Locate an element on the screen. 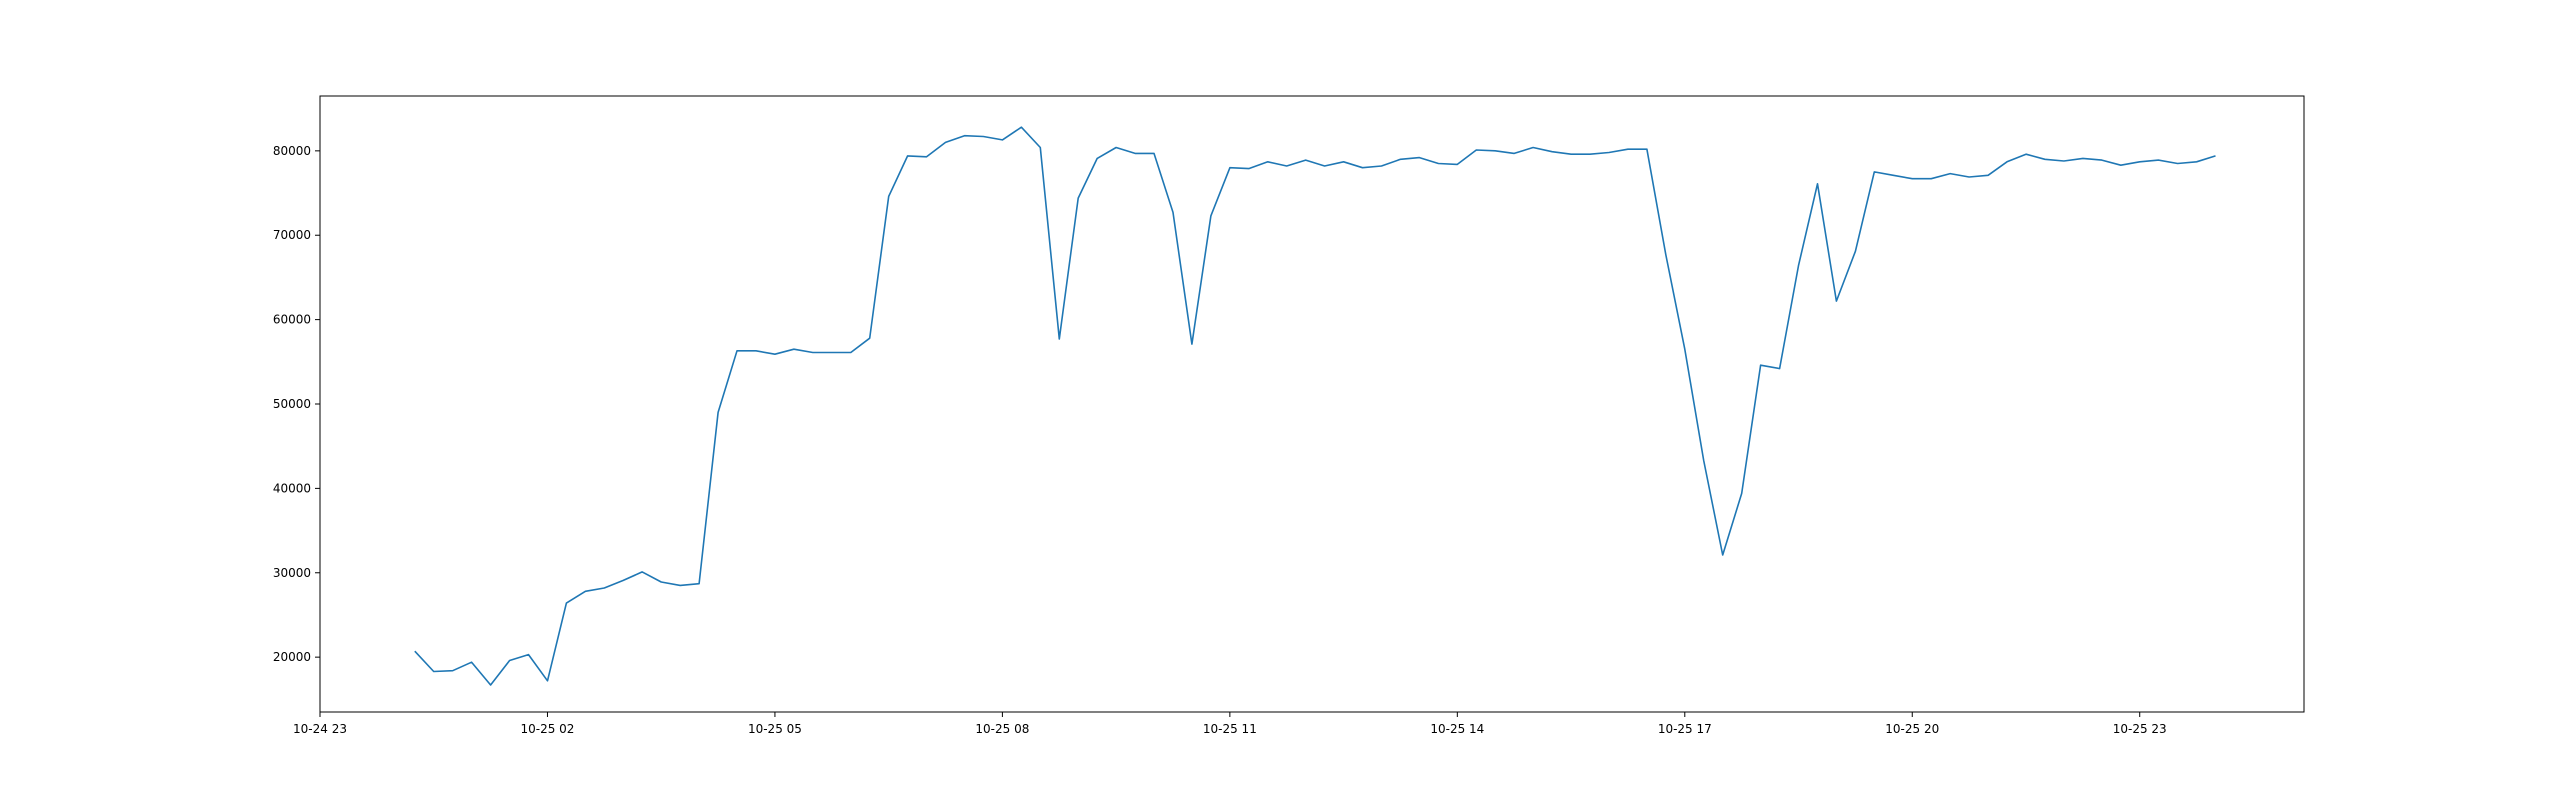 The height and width of the screenshot is (800, 2560). x-tick-label: 10-25 11 is located at coordinates (1230, 729).